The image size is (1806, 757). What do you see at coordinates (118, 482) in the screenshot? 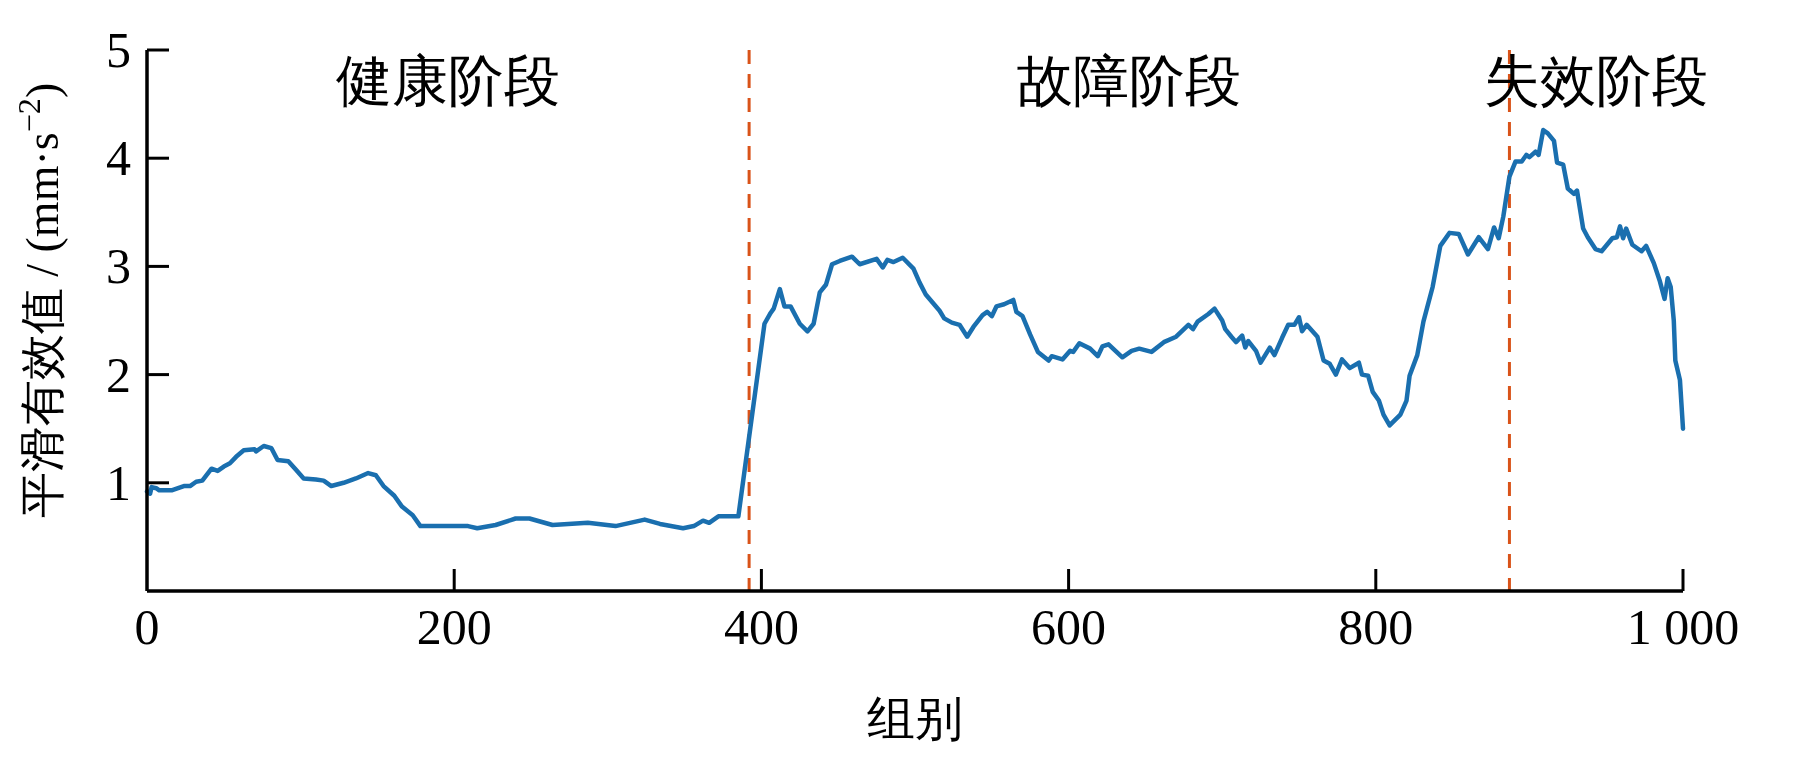
I see `y-tick-label: 1` at bounding box center [118, 482].